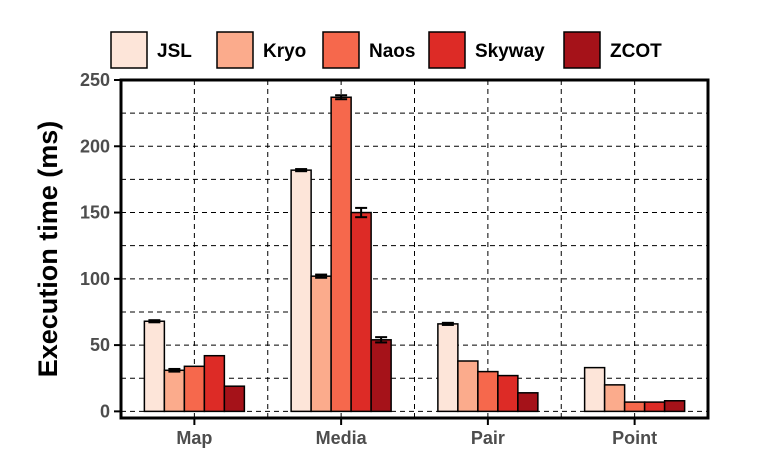 Image resolution: width=778 pixels, height=469 pixels. I want to click on bar-zcot-media, so click(381, 376).